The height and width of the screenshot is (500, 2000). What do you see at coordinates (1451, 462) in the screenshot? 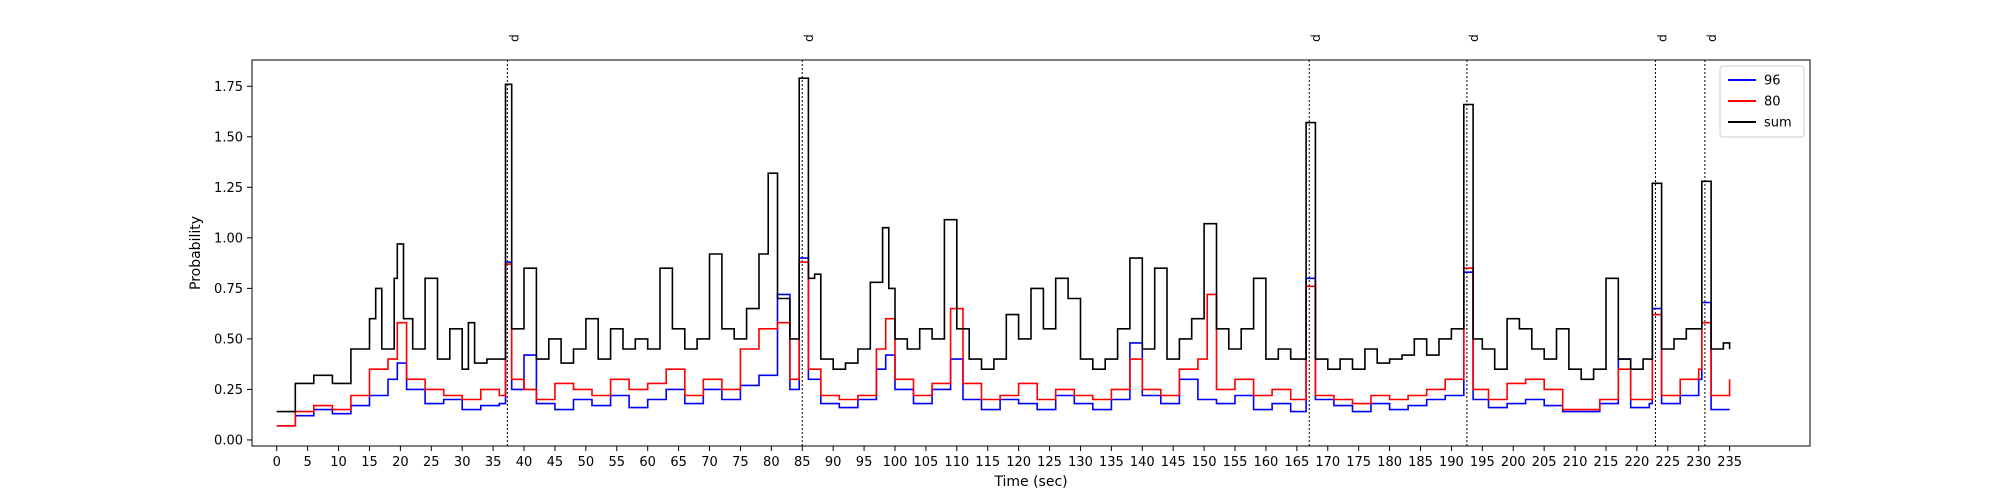
I see `x-tick-label: 190` at bounding box center [1451, 462].